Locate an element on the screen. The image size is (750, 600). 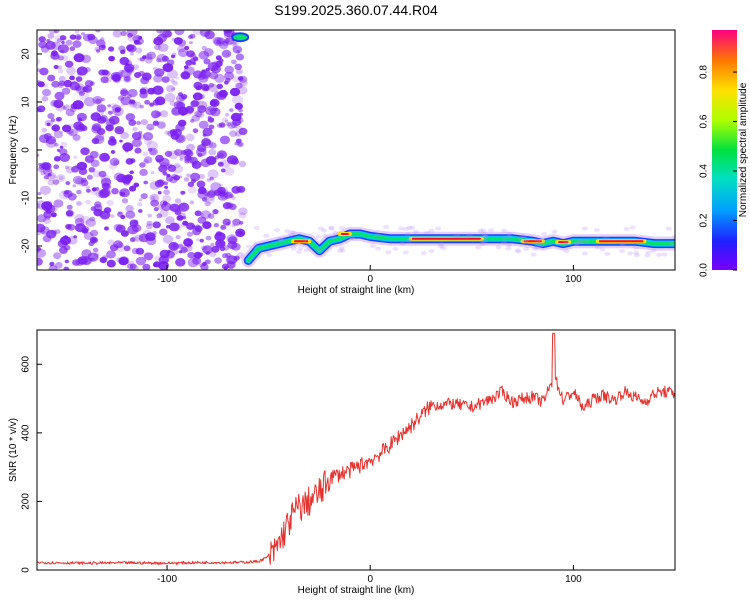
snr-y-label: SNR (10 * v/v) is located at coordinates (13, 450).